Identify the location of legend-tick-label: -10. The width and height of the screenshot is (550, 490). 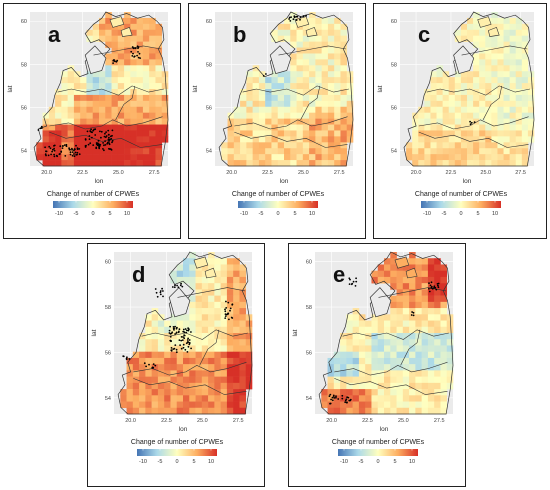
(59, 214).